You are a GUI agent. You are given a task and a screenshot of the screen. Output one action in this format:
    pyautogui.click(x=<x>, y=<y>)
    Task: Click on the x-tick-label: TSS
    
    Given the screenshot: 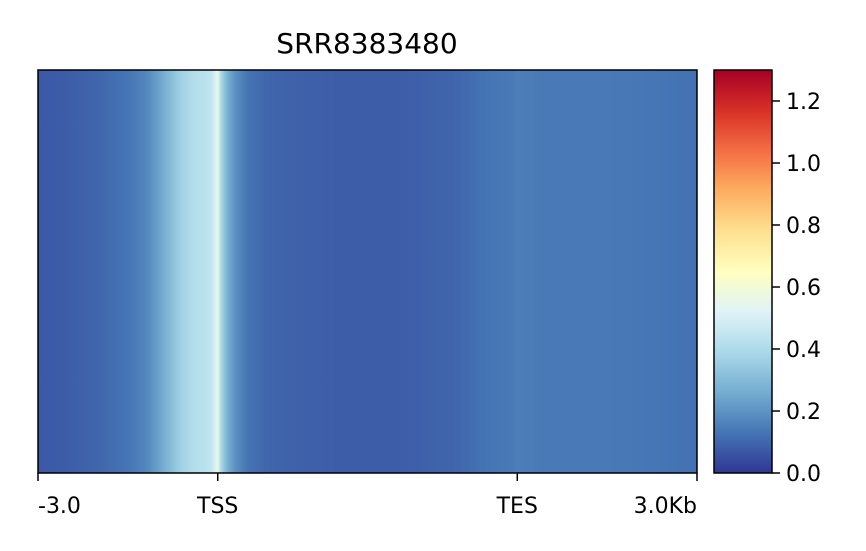 What is the action you would take?
    pyautogui.click(x=217, y=506)
    